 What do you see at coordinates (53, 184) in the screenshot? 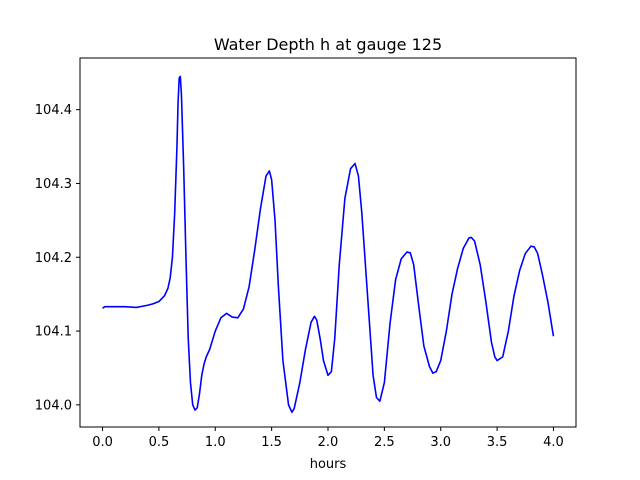
I see `y-tick-label: 104.3` at bounding box center [53, 184].